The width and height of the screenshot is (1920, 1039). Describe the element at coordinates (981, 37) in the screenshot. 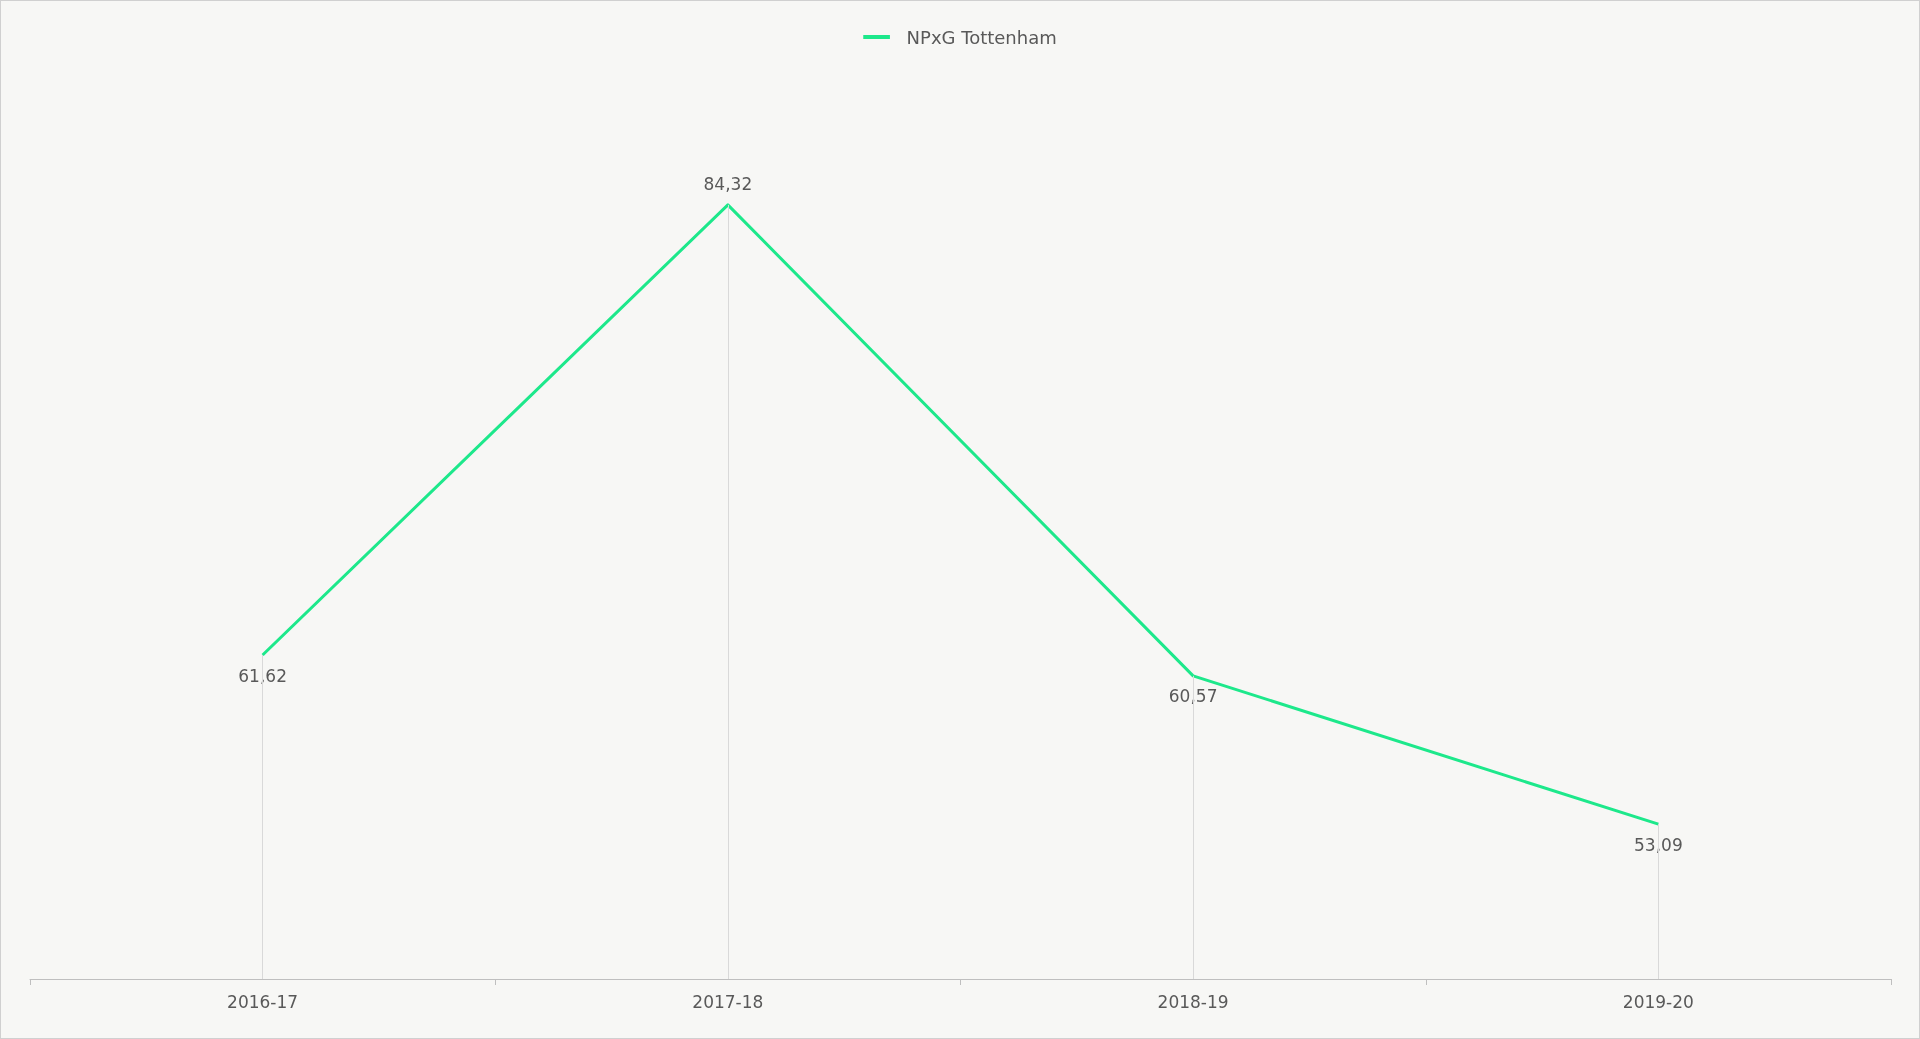

I see `legend-label: NPxG Tottenham` at that location.